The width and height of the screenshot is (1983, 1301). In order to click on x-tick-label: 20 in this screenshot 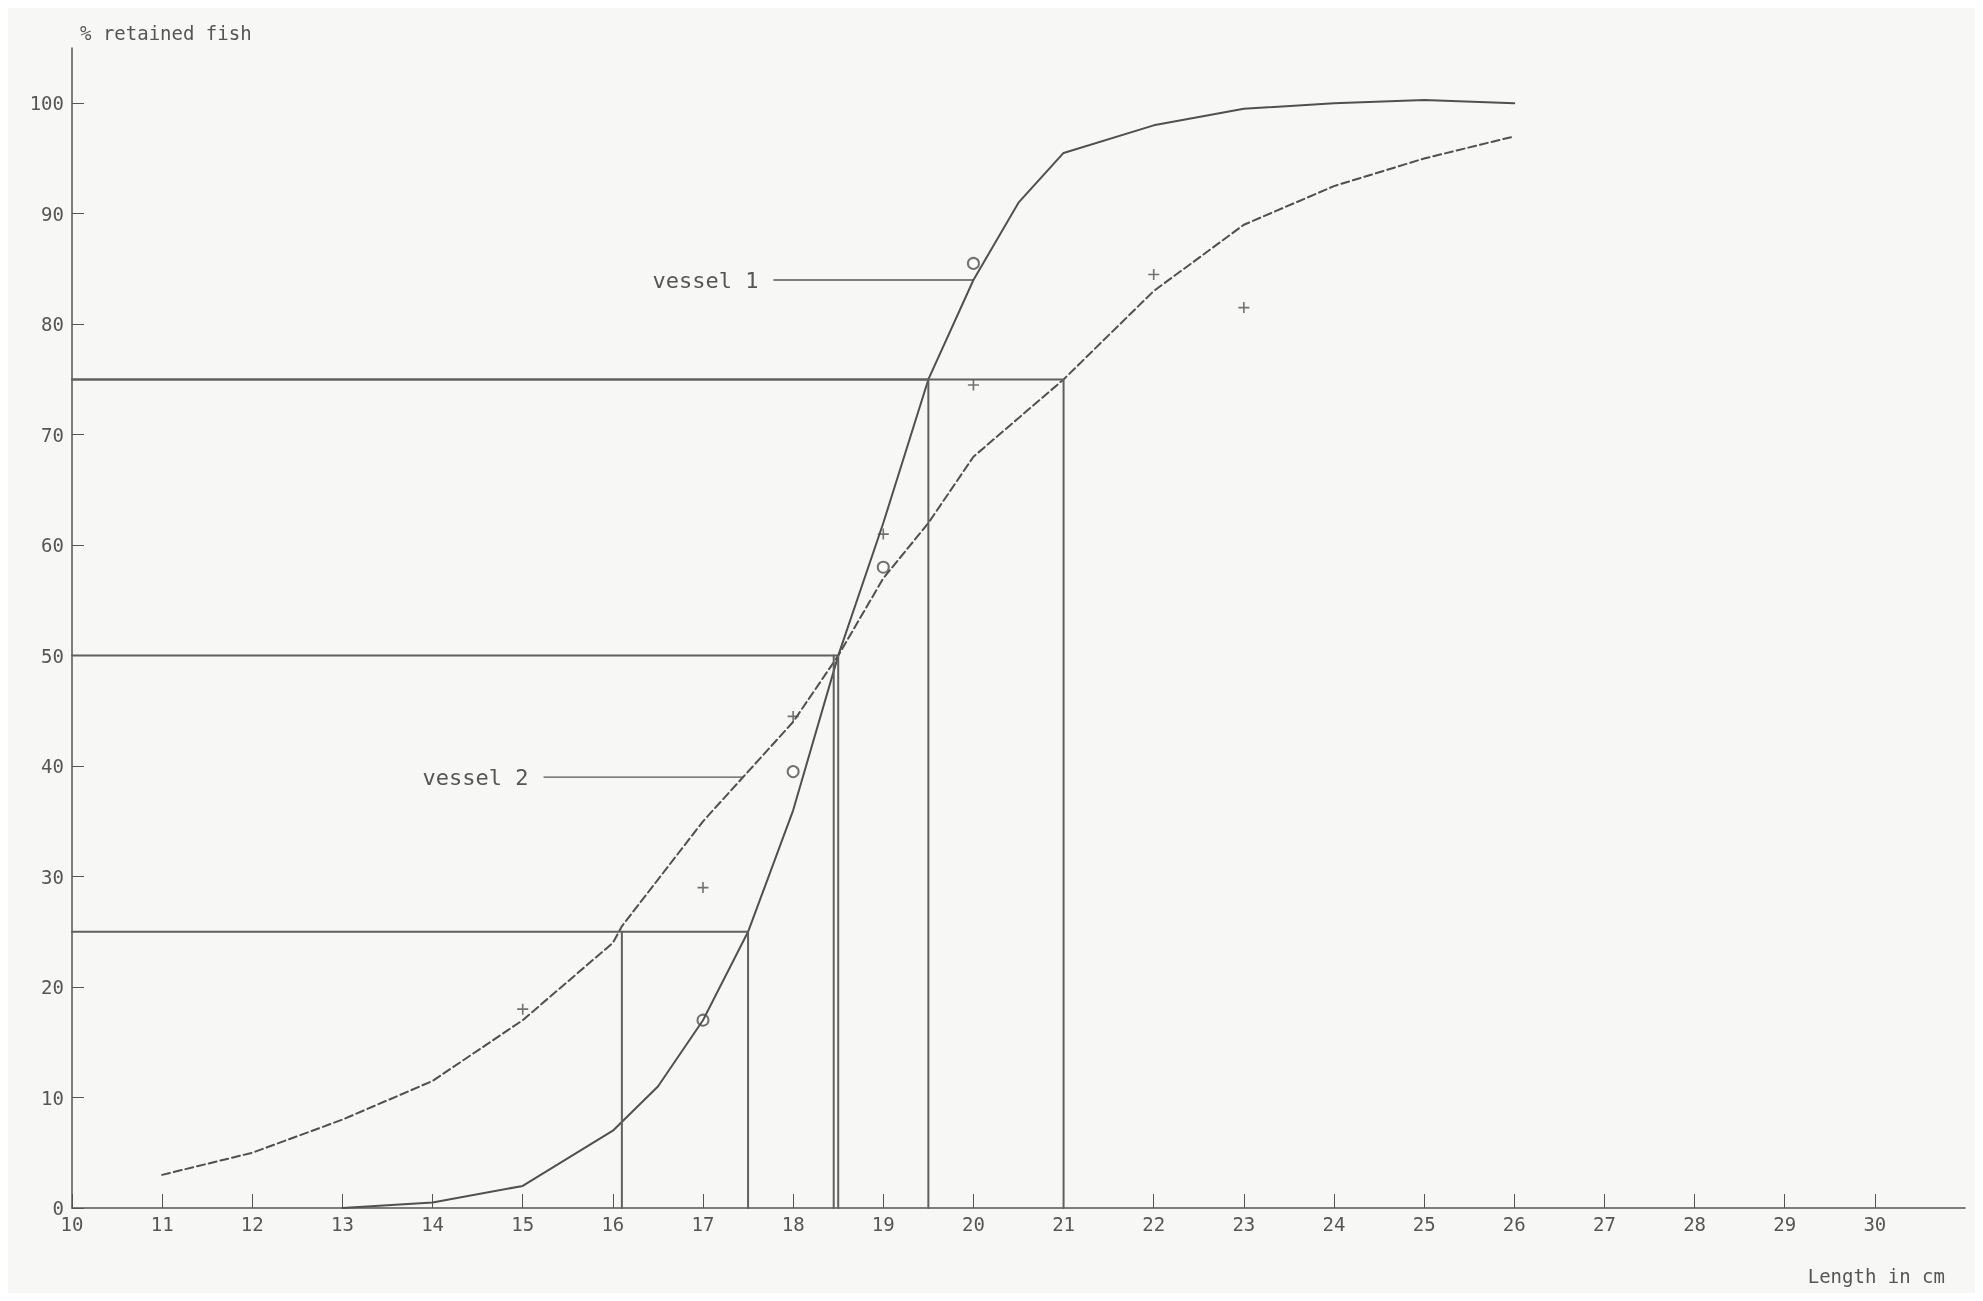, I will do `click(973, 1223)`.